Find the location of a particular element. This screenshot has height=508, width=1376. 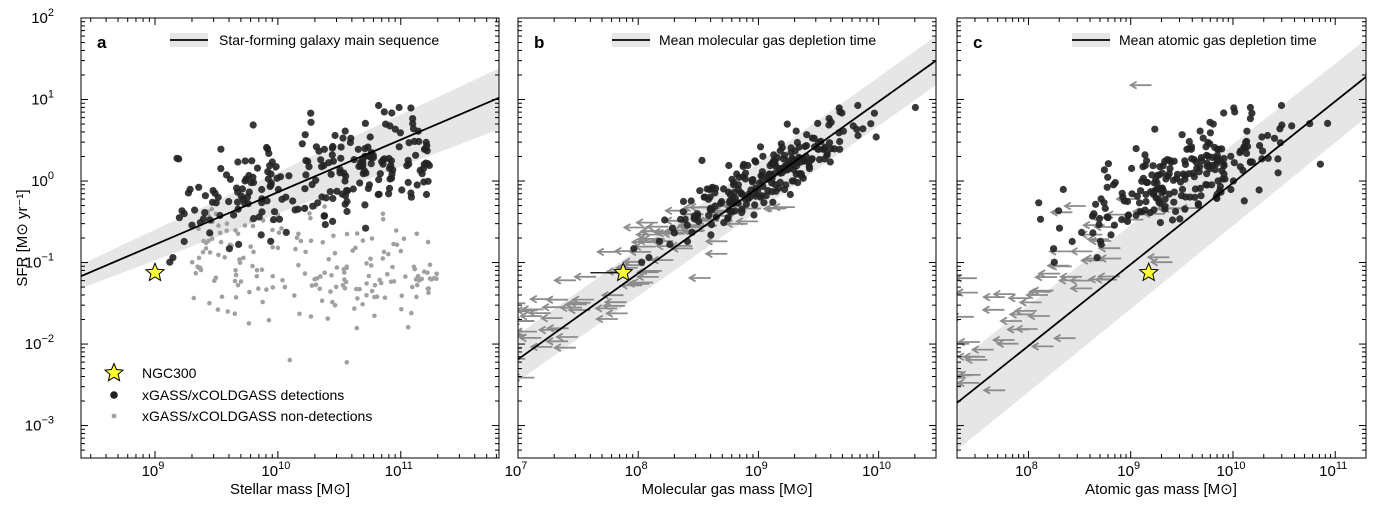

y-tick-label-exponent: −3 is located at coordinates (47, 421).